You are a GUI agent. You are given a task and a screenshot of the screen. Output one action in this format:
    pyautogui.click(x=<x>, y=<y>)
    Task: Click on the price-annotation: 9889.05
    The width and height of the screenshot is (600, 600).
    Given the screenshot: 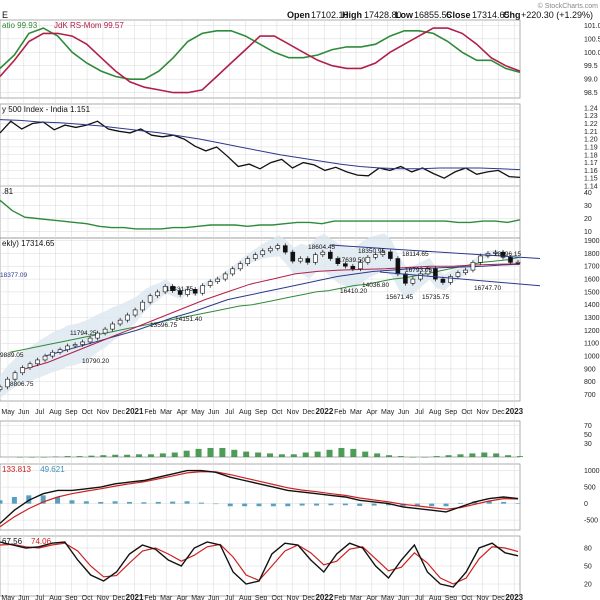 What is the action you would take?
    pyautogui.click(x=12, y=355)
    